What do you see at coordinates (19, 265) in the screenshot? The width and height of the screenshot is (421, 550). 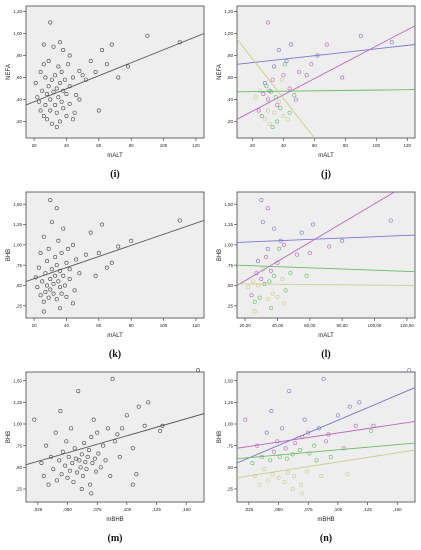 I see `y-tick-label: ,75` at bounding box center [19, 265].